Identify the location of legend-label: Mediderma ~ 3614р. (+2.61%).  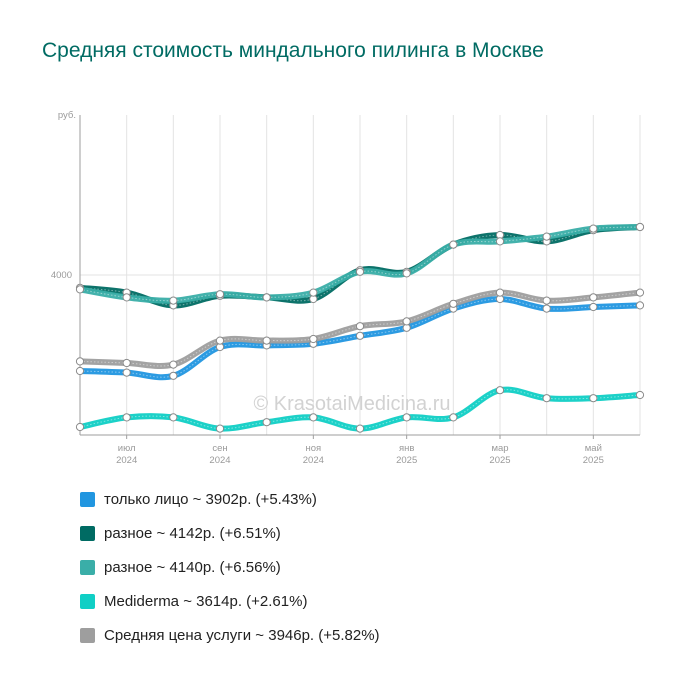
(206, 601).